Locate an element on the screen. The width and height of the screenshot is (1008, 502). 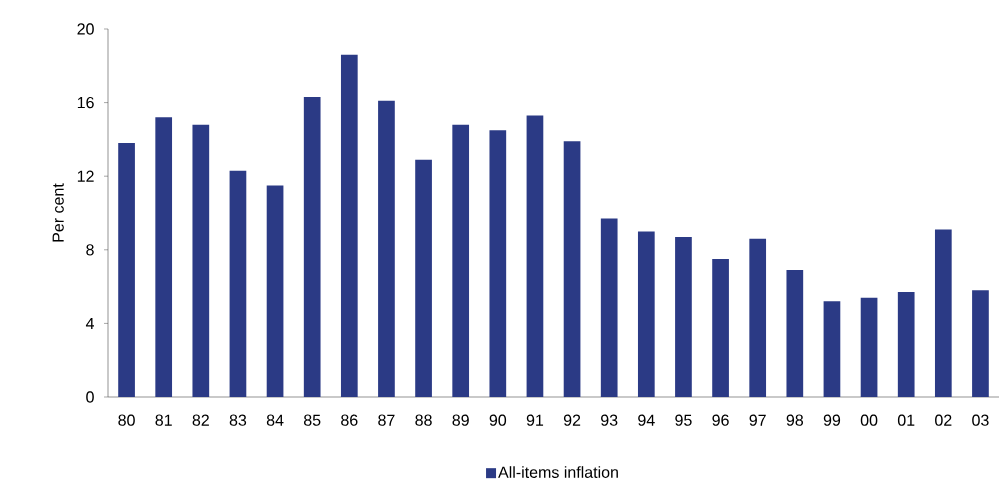
x-tick-label: 02 is located at coordinates (943, 420).